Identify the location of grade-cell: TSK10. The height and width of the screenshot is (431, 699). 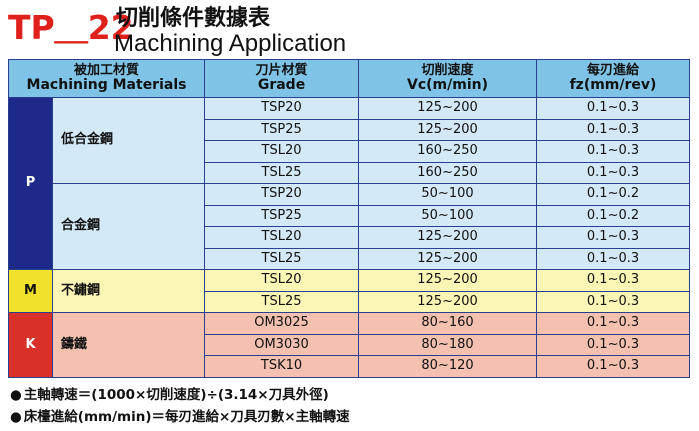
(282, 366).